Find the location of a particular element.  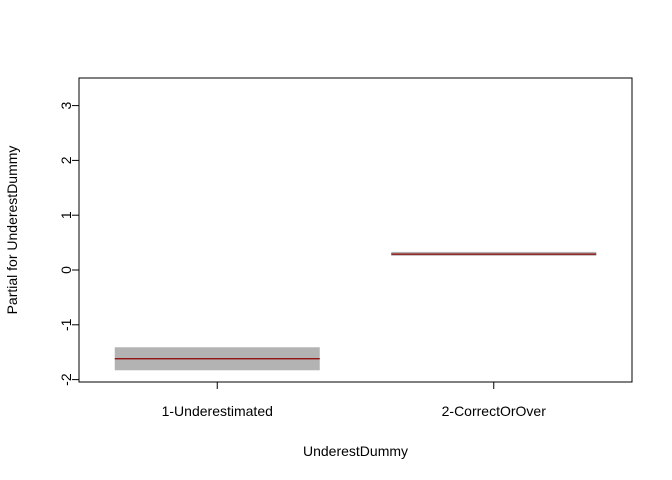

y-axis: -2 -1 0 1 2 3 is located at coordinates (68, 243).